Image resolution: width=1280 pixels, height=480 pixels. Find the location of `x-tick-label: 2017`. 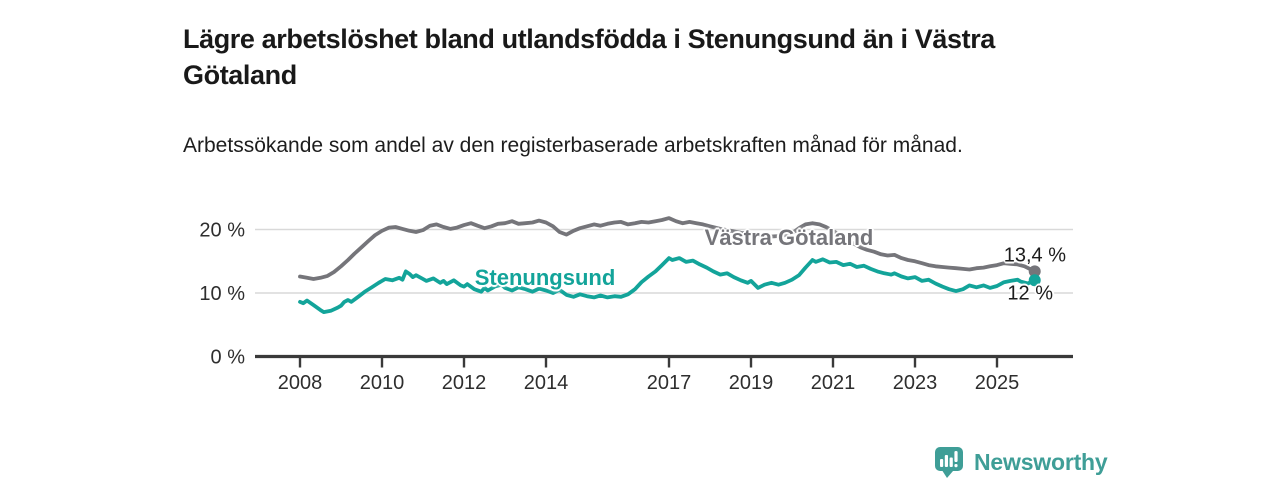

x-tick-label: 2017 is located at coordinates (669, 383).